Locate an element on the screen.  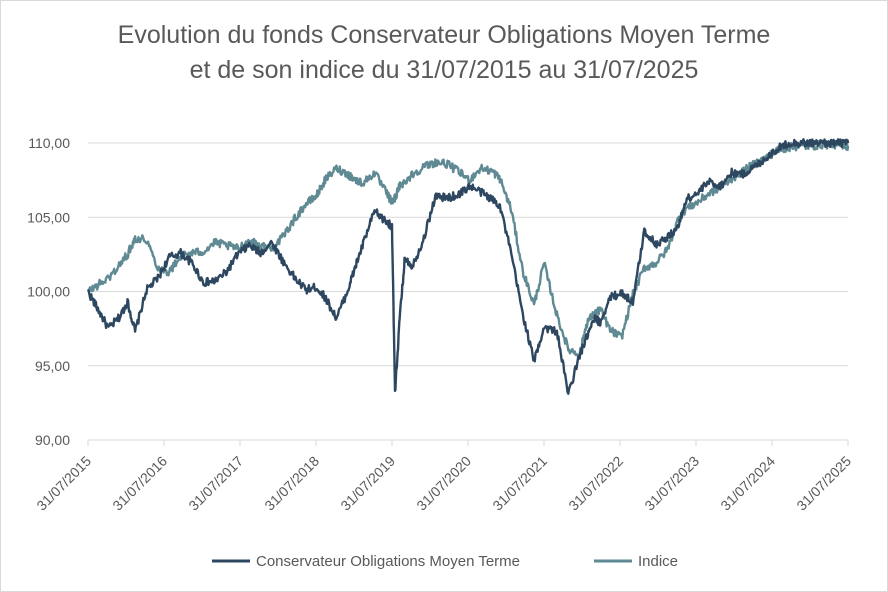
x-tick-label: 31/07/2017 is located at coordinates (215, 483).